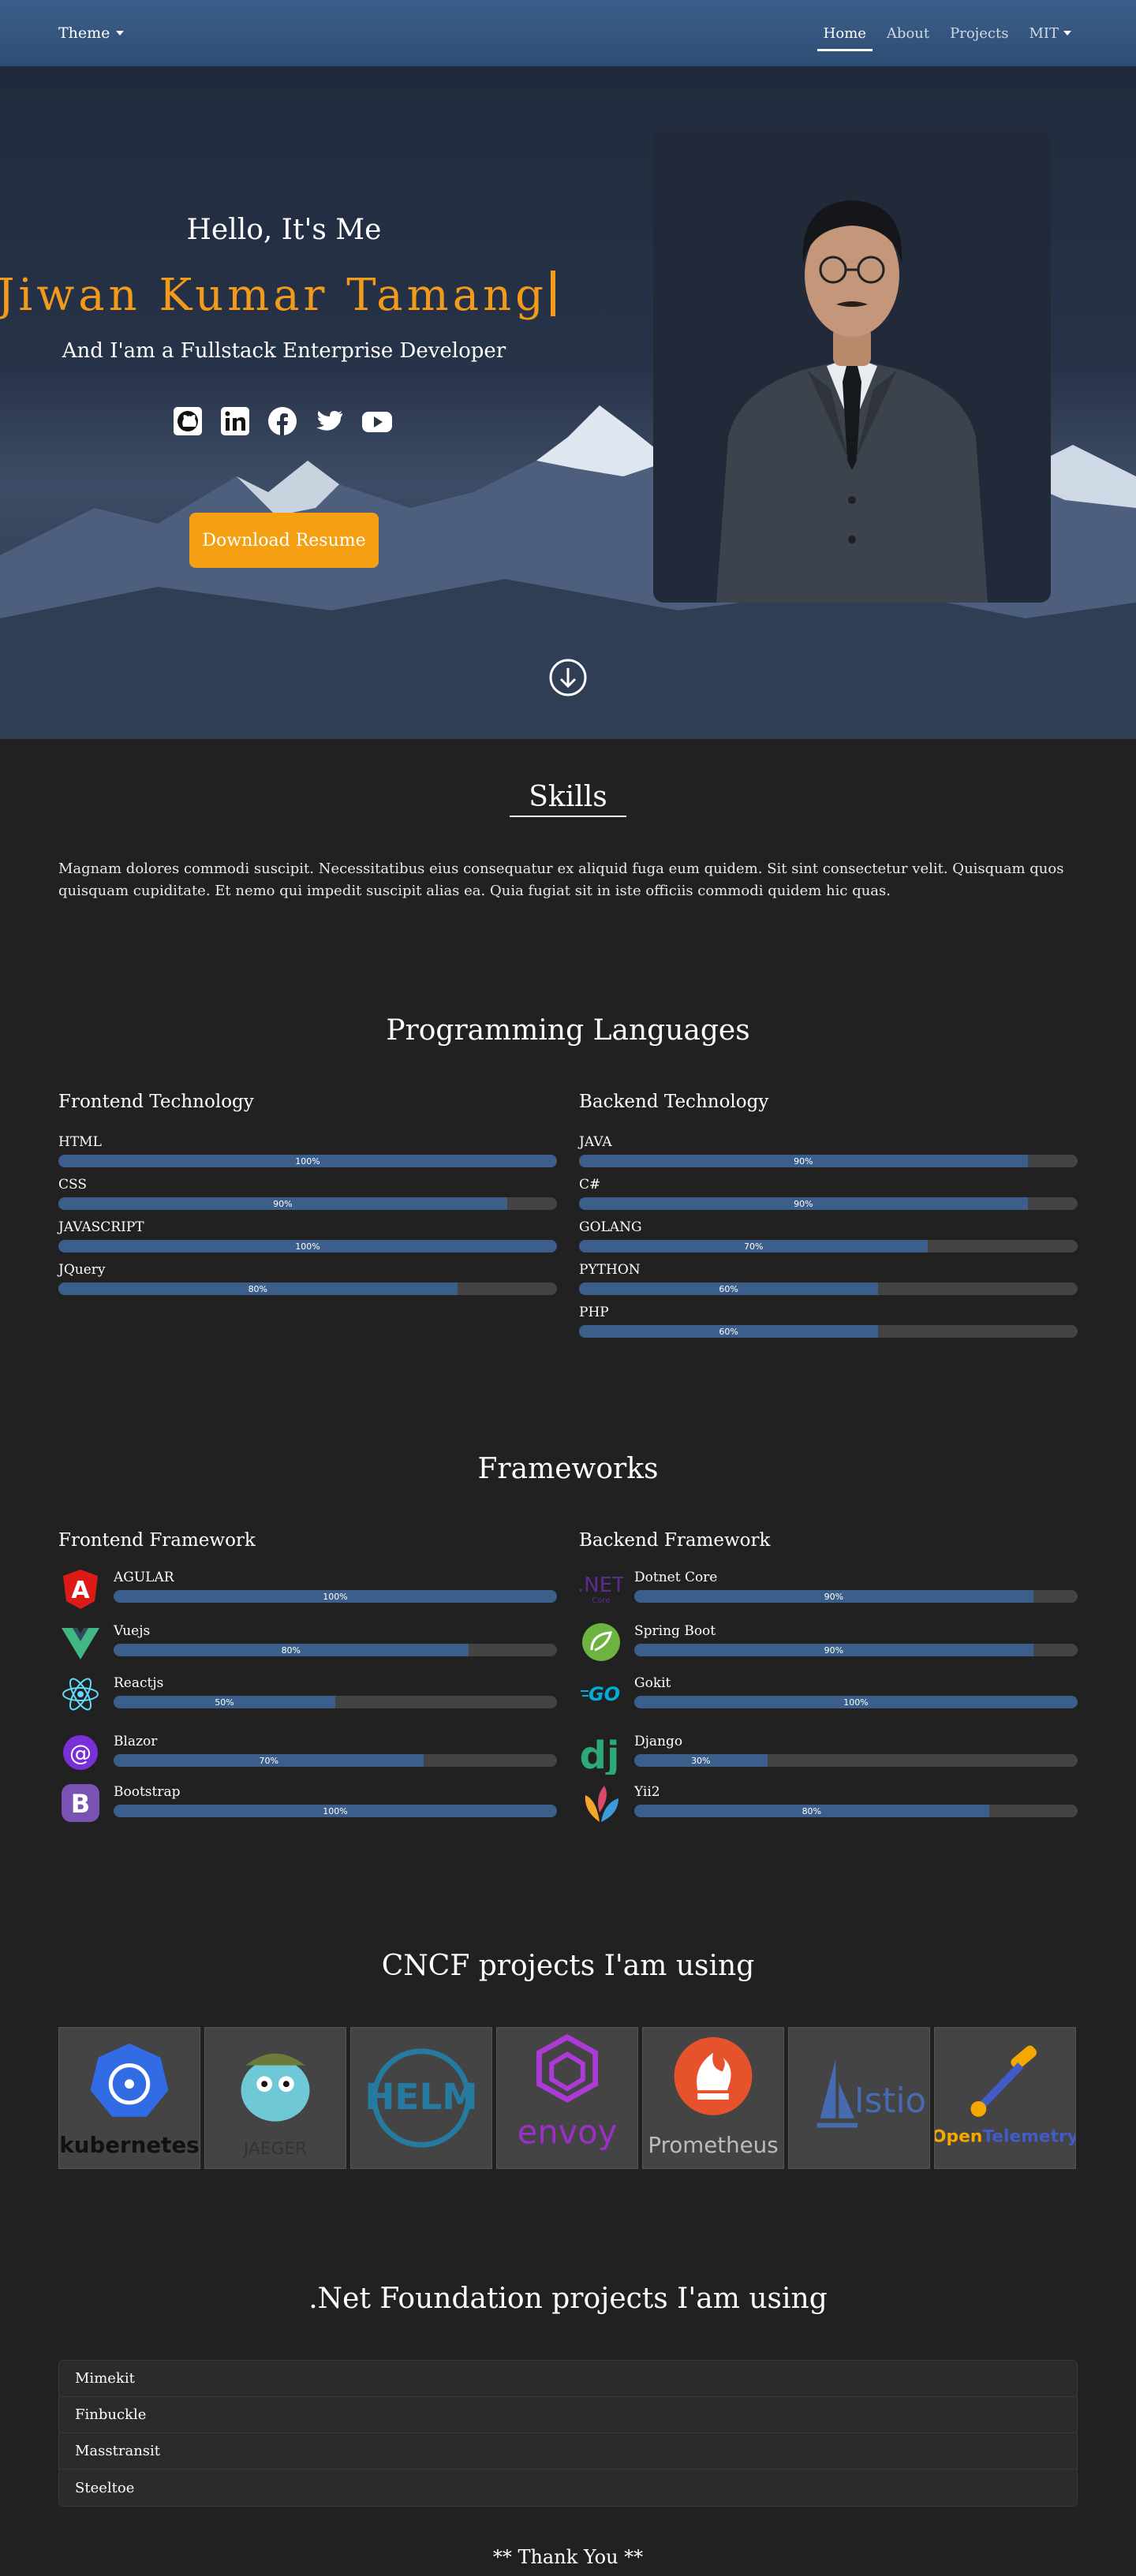 This screenshot has height=2576, width=1136. What do you see at coordinates (890, 2101) in the screenshot?
I see `svg-text: Istio` at bounding box center [890, 2101].